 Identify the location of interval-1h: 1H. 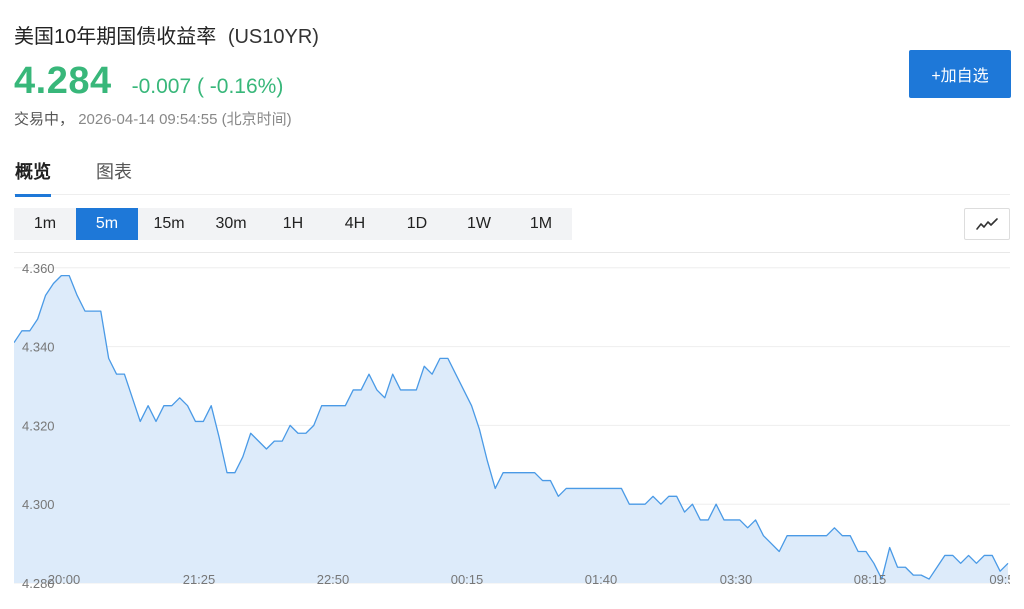
(293, 223).